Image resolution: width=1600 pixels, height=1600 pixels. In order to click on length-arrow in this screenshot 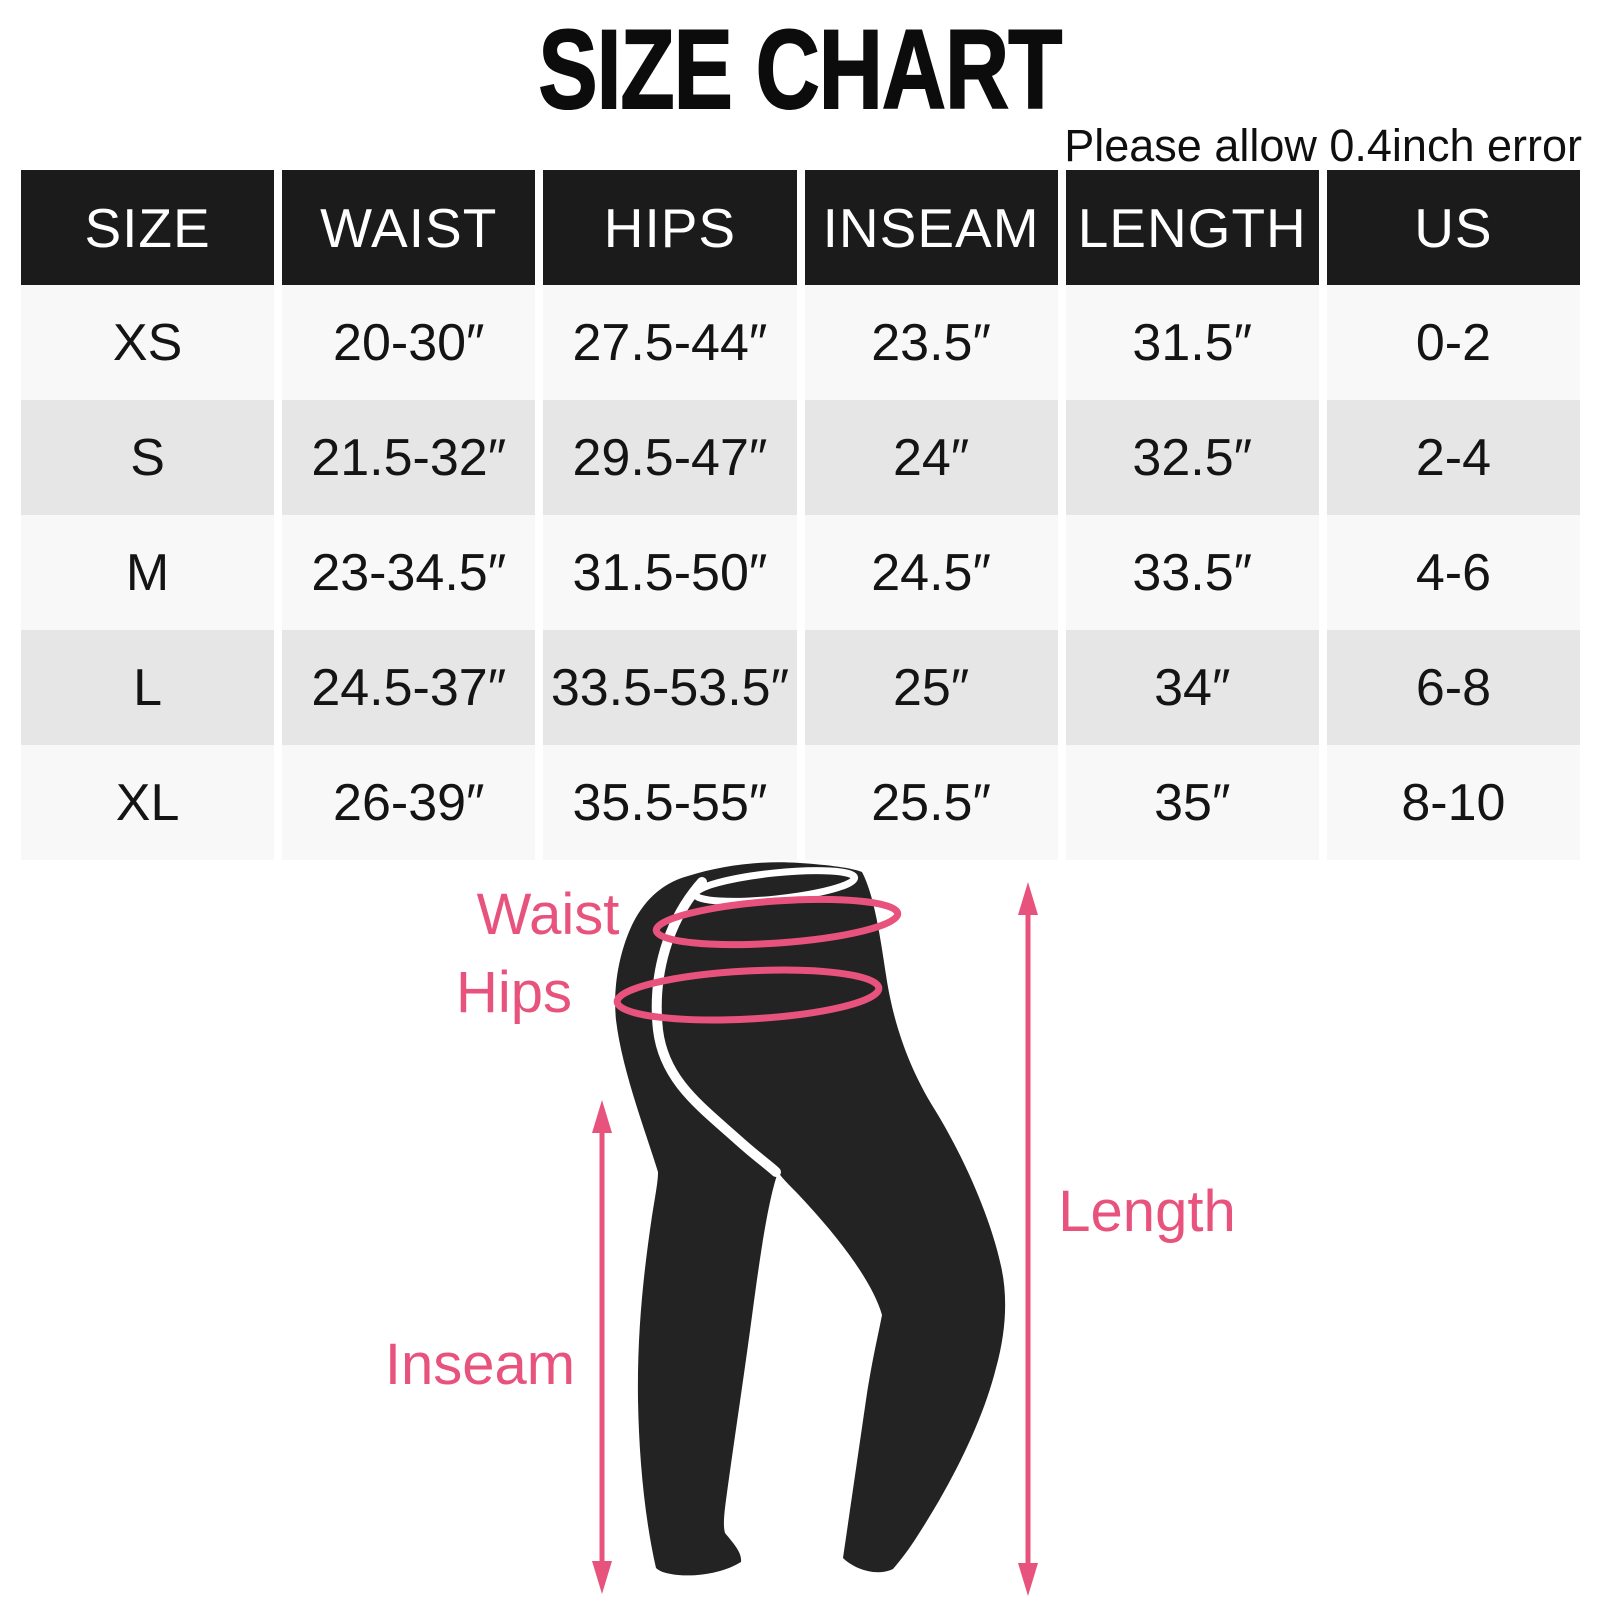, I will do `click(1028, 1239)`.